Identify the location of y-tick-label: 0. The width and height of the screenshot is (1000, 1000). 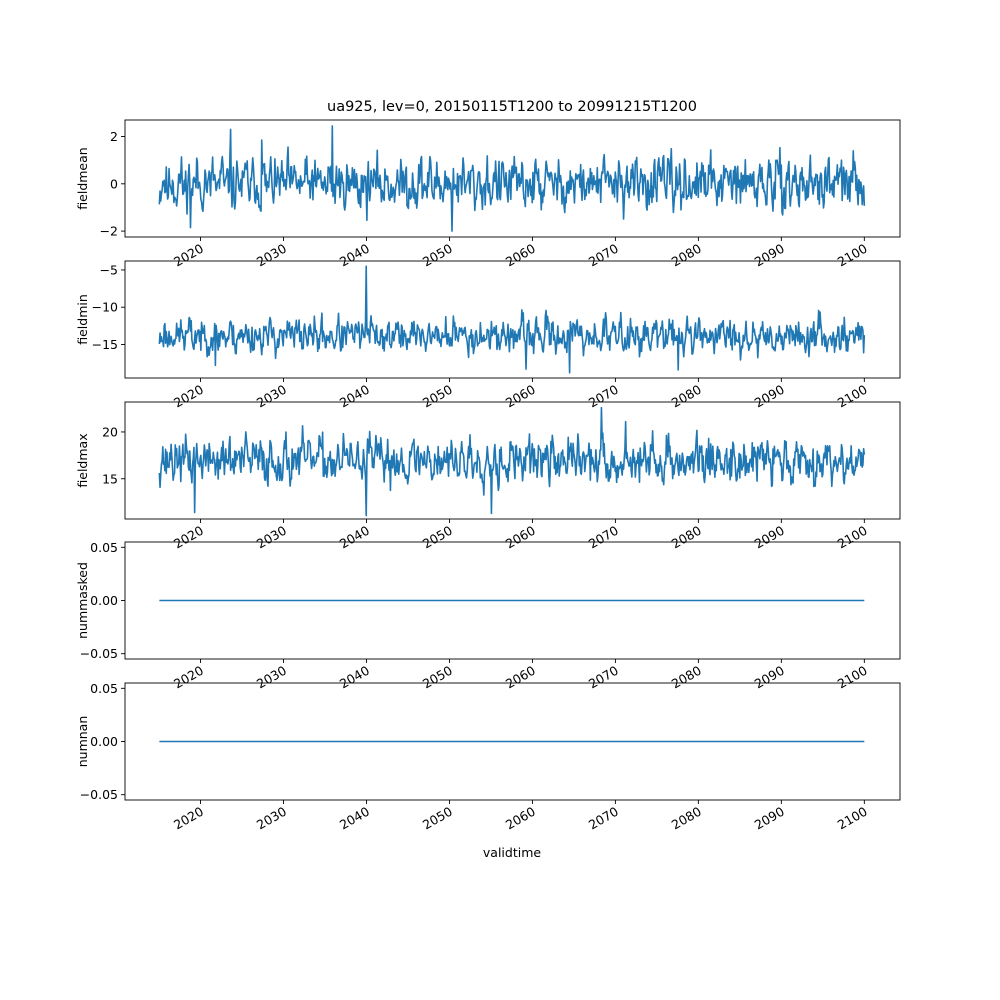
(114, 183).